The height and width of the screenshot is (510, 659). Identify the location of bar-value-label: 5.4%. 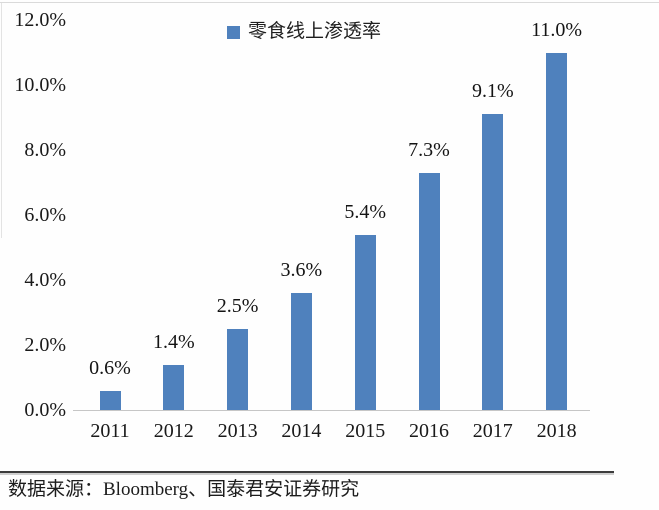
(365, 211).